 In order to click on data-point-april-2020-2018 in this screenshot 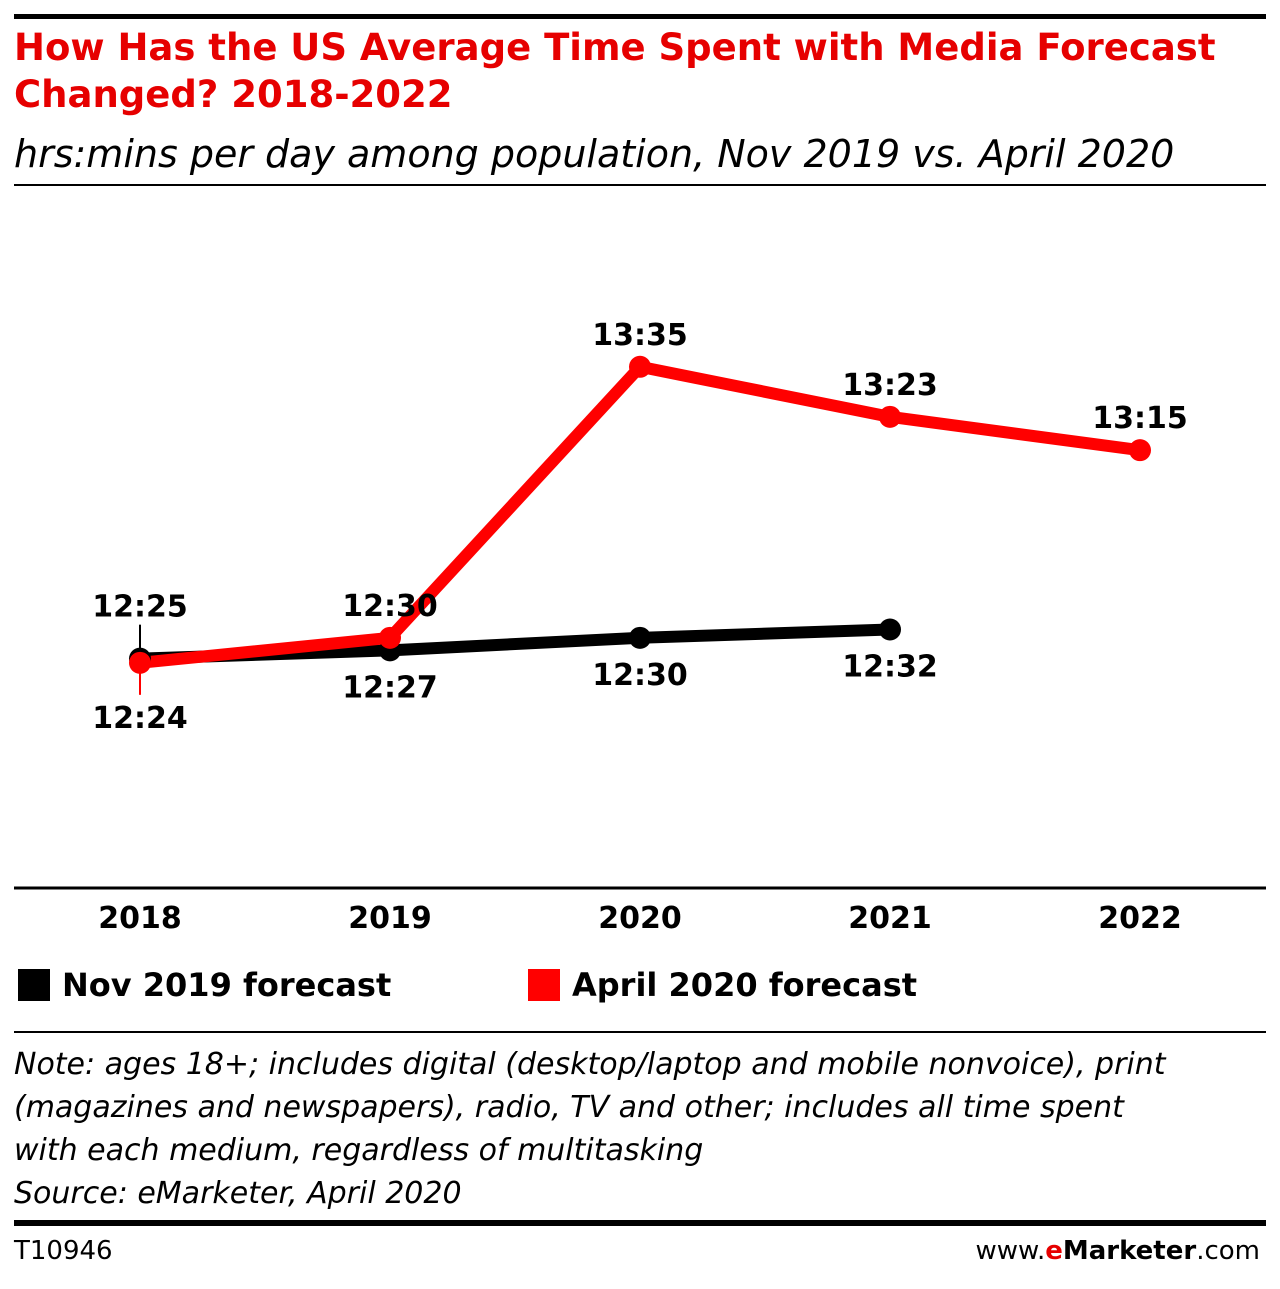, I will do `click(140, 662)`.